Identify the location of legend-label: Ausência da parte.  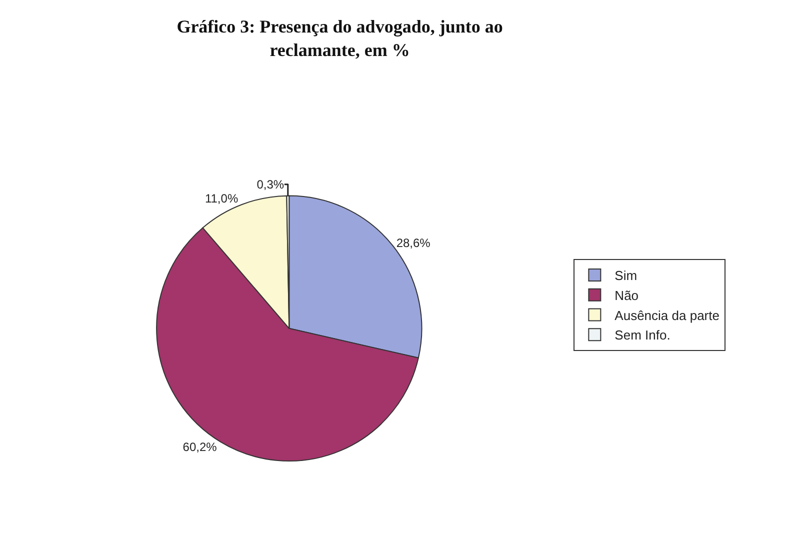
(667, 315).